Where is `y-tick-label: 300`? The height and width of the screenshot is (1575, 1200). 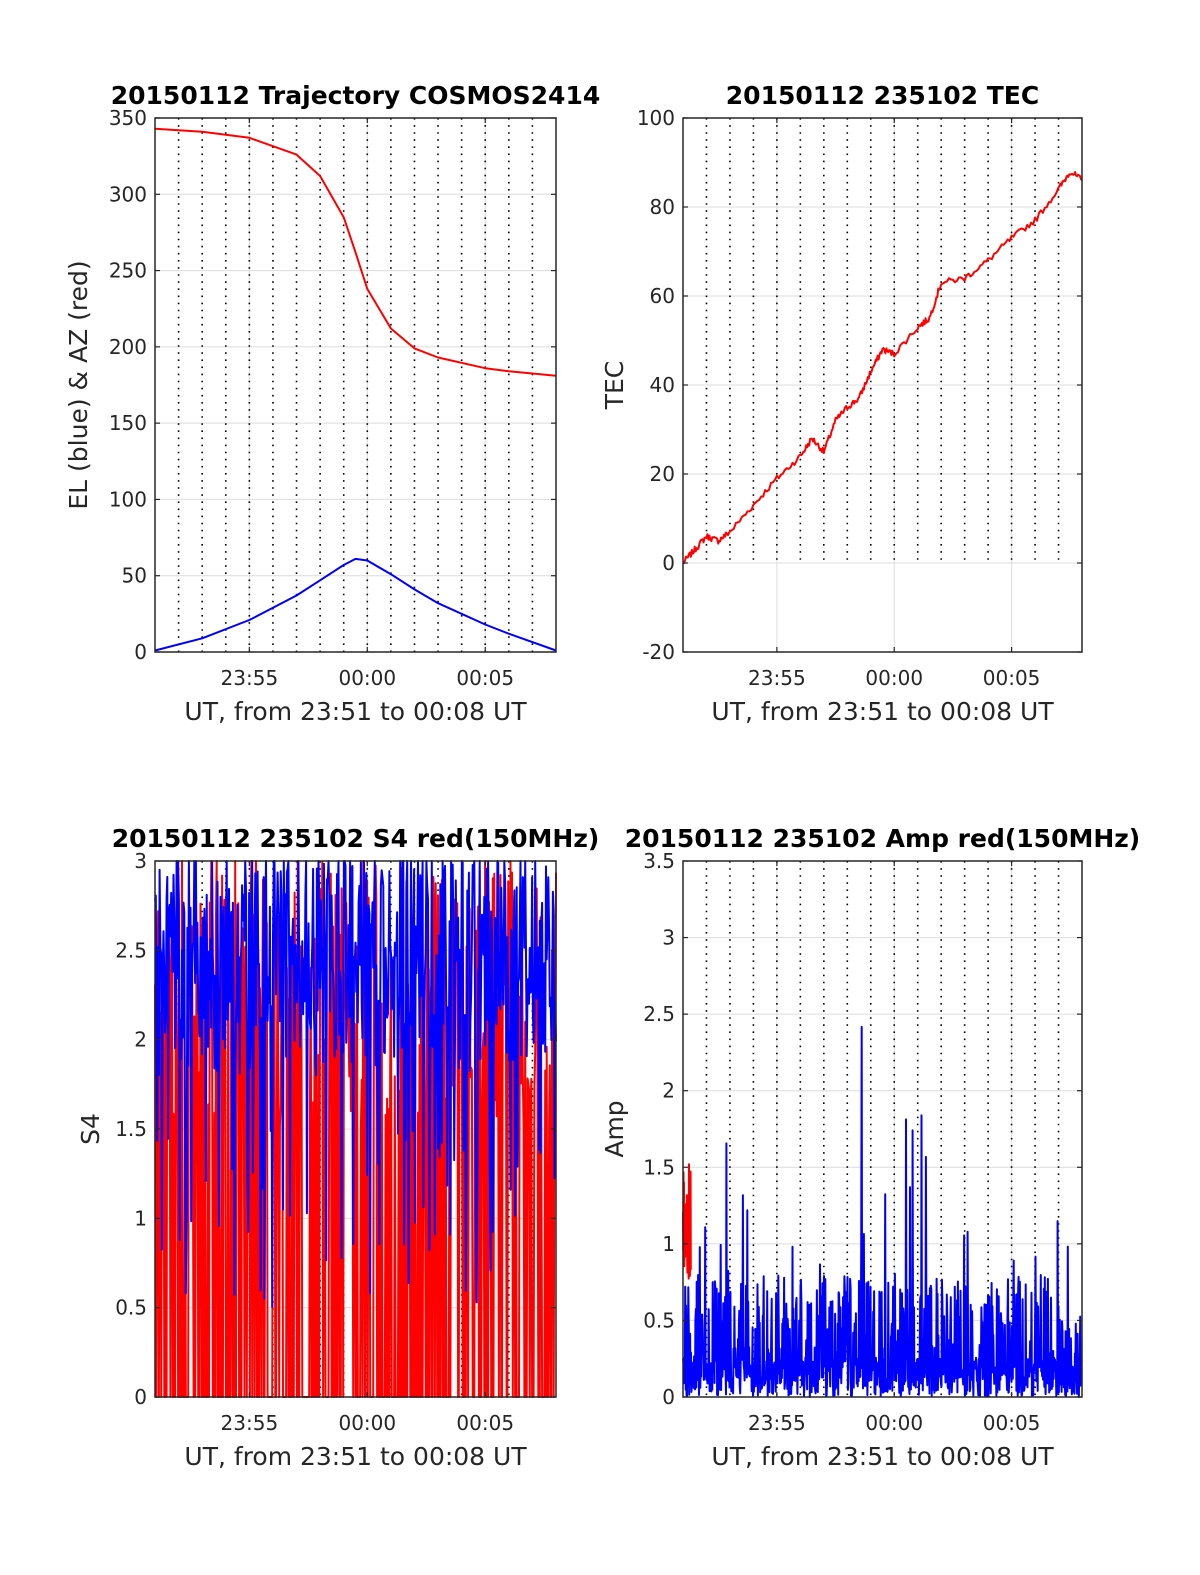
y-tick-label: 300 is located at coordinates (128, 194).